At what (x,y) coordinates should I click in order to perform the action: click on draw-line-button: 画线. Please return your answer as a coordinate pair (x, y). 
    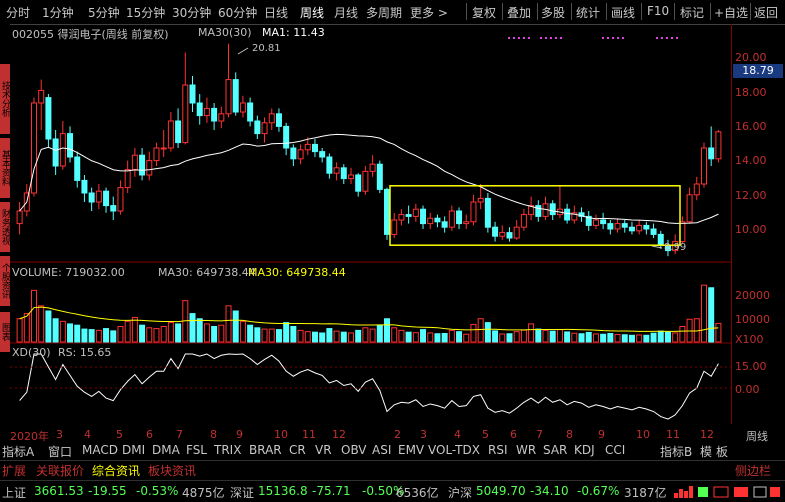
    Looking at the image, I should click on (623, 13).